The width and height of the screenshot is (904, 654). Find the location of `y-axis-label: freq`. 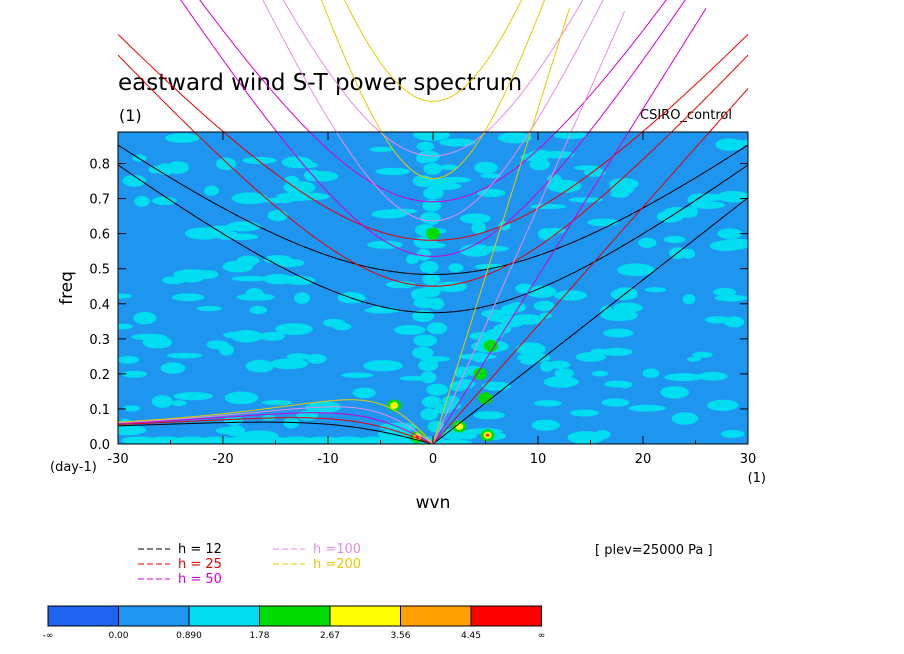

y-axis-label: freq is located at coordinates (67, 288).